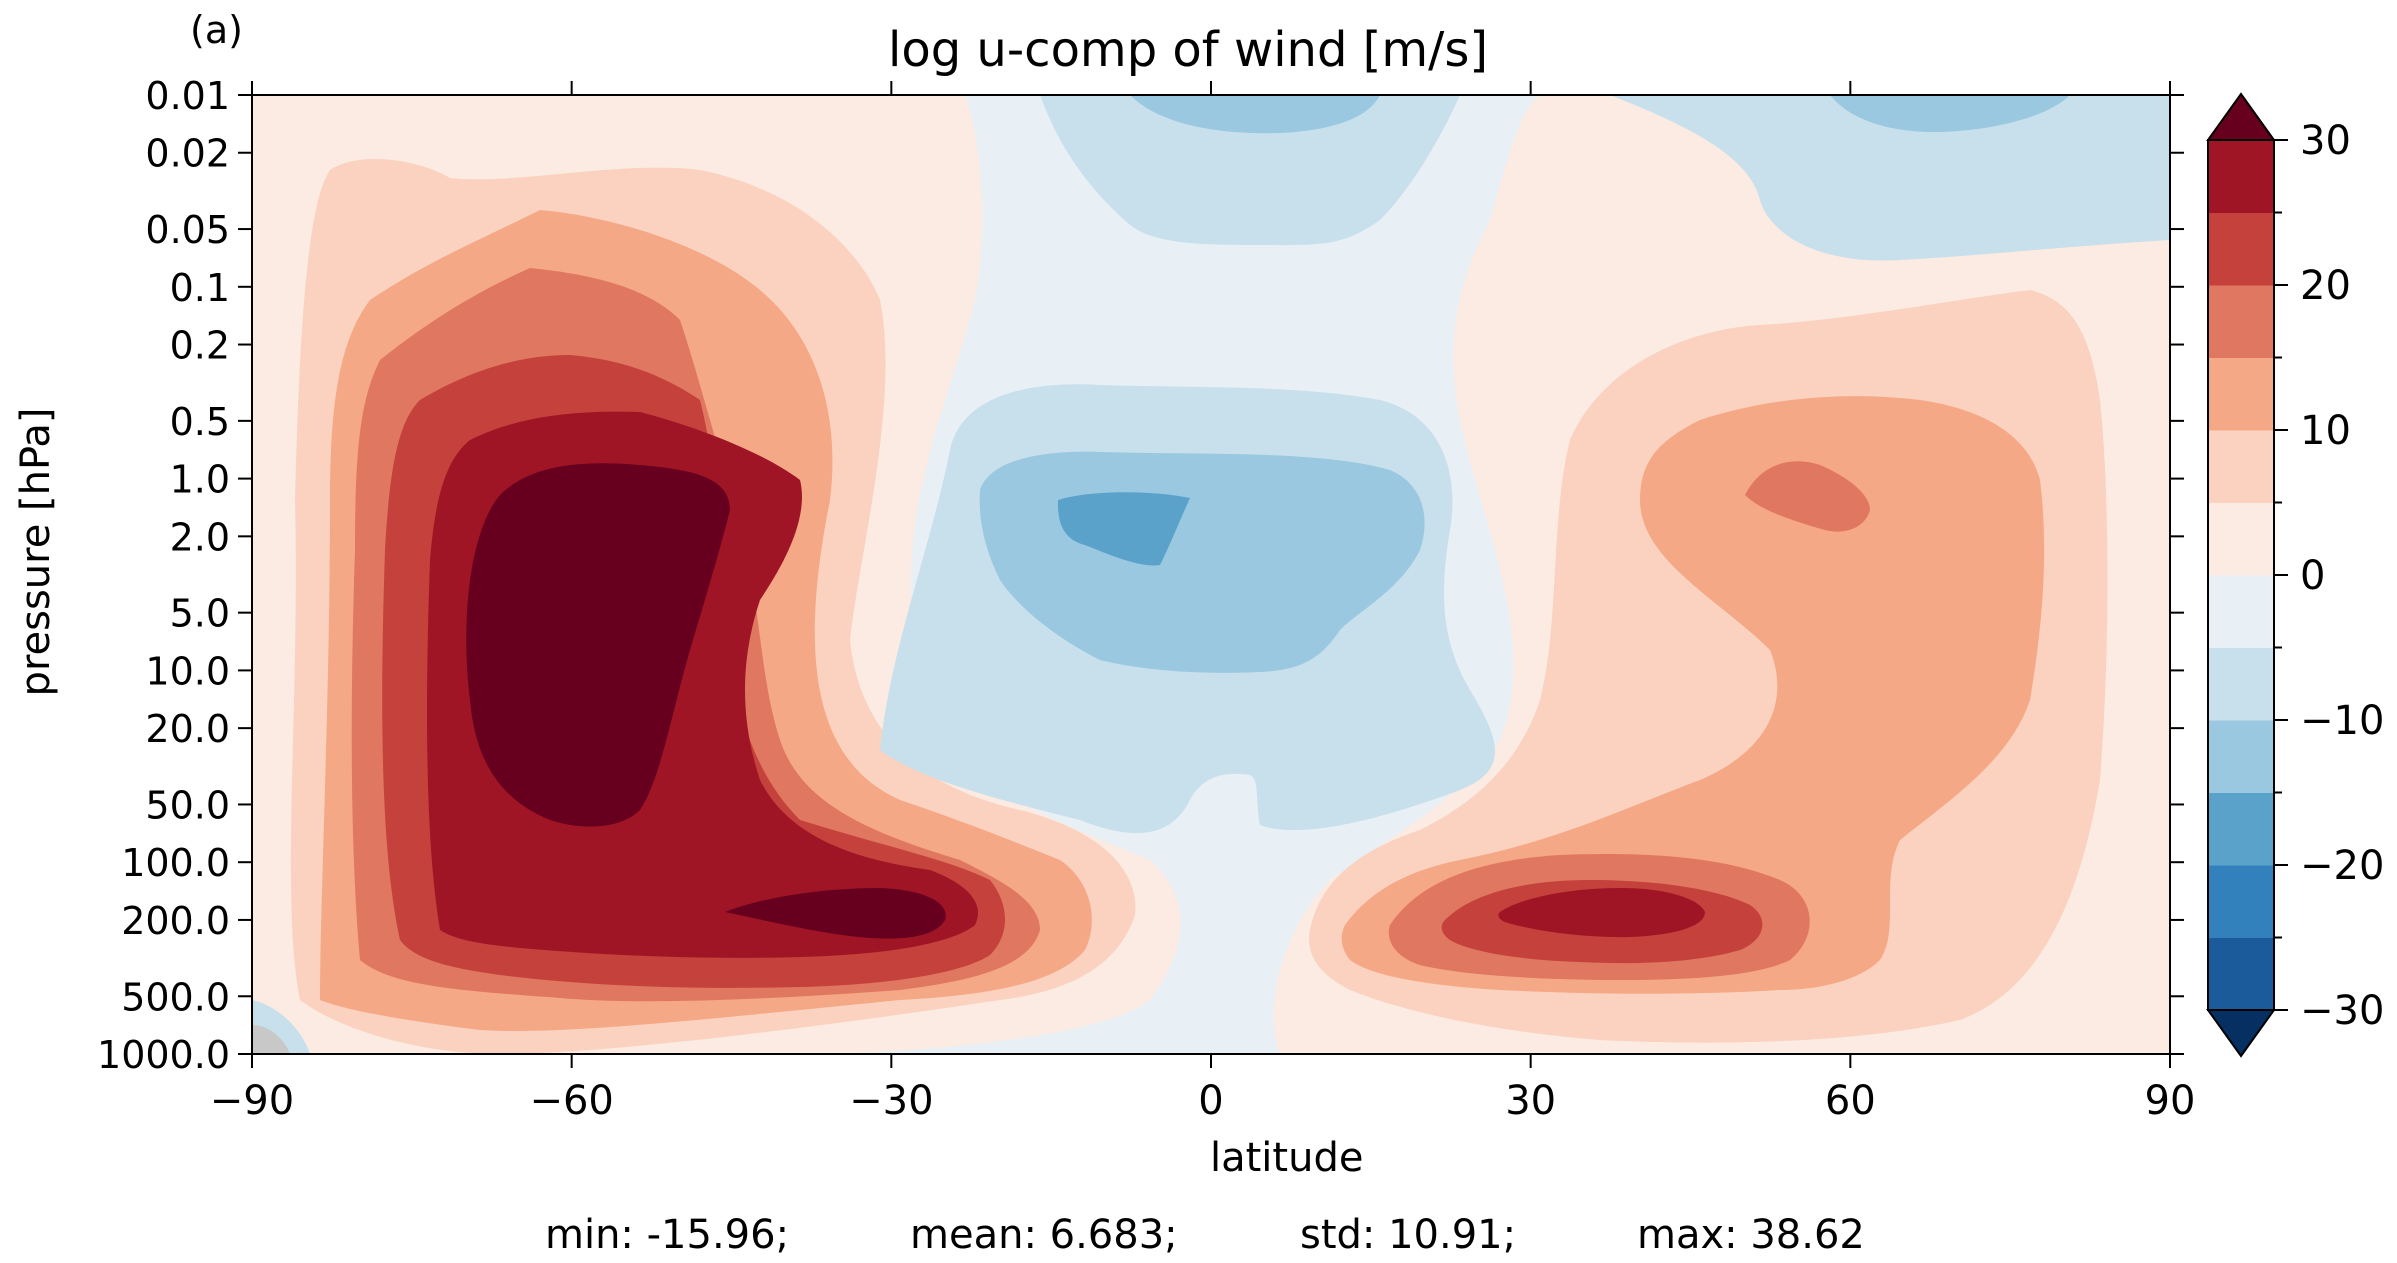 This screenshot has width=2397, height=1263. Describe the element at coordinates (216, 30) in the screenshot. I see `panel-label: (a)` at that location.